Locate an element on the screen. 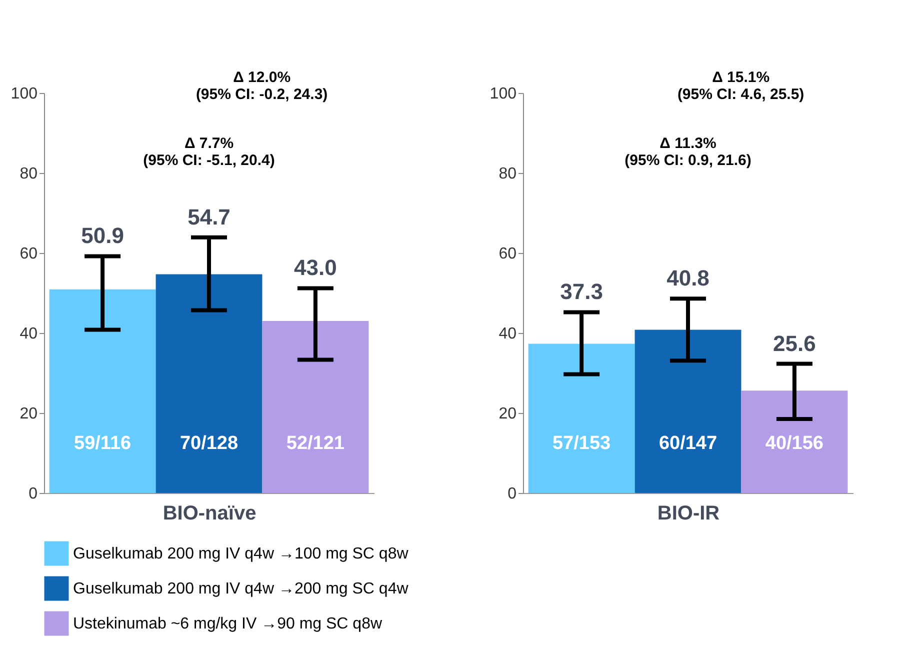 This screenshot has width=904, height=648. annotation: 57/153 is located at coordinates (581, 443).